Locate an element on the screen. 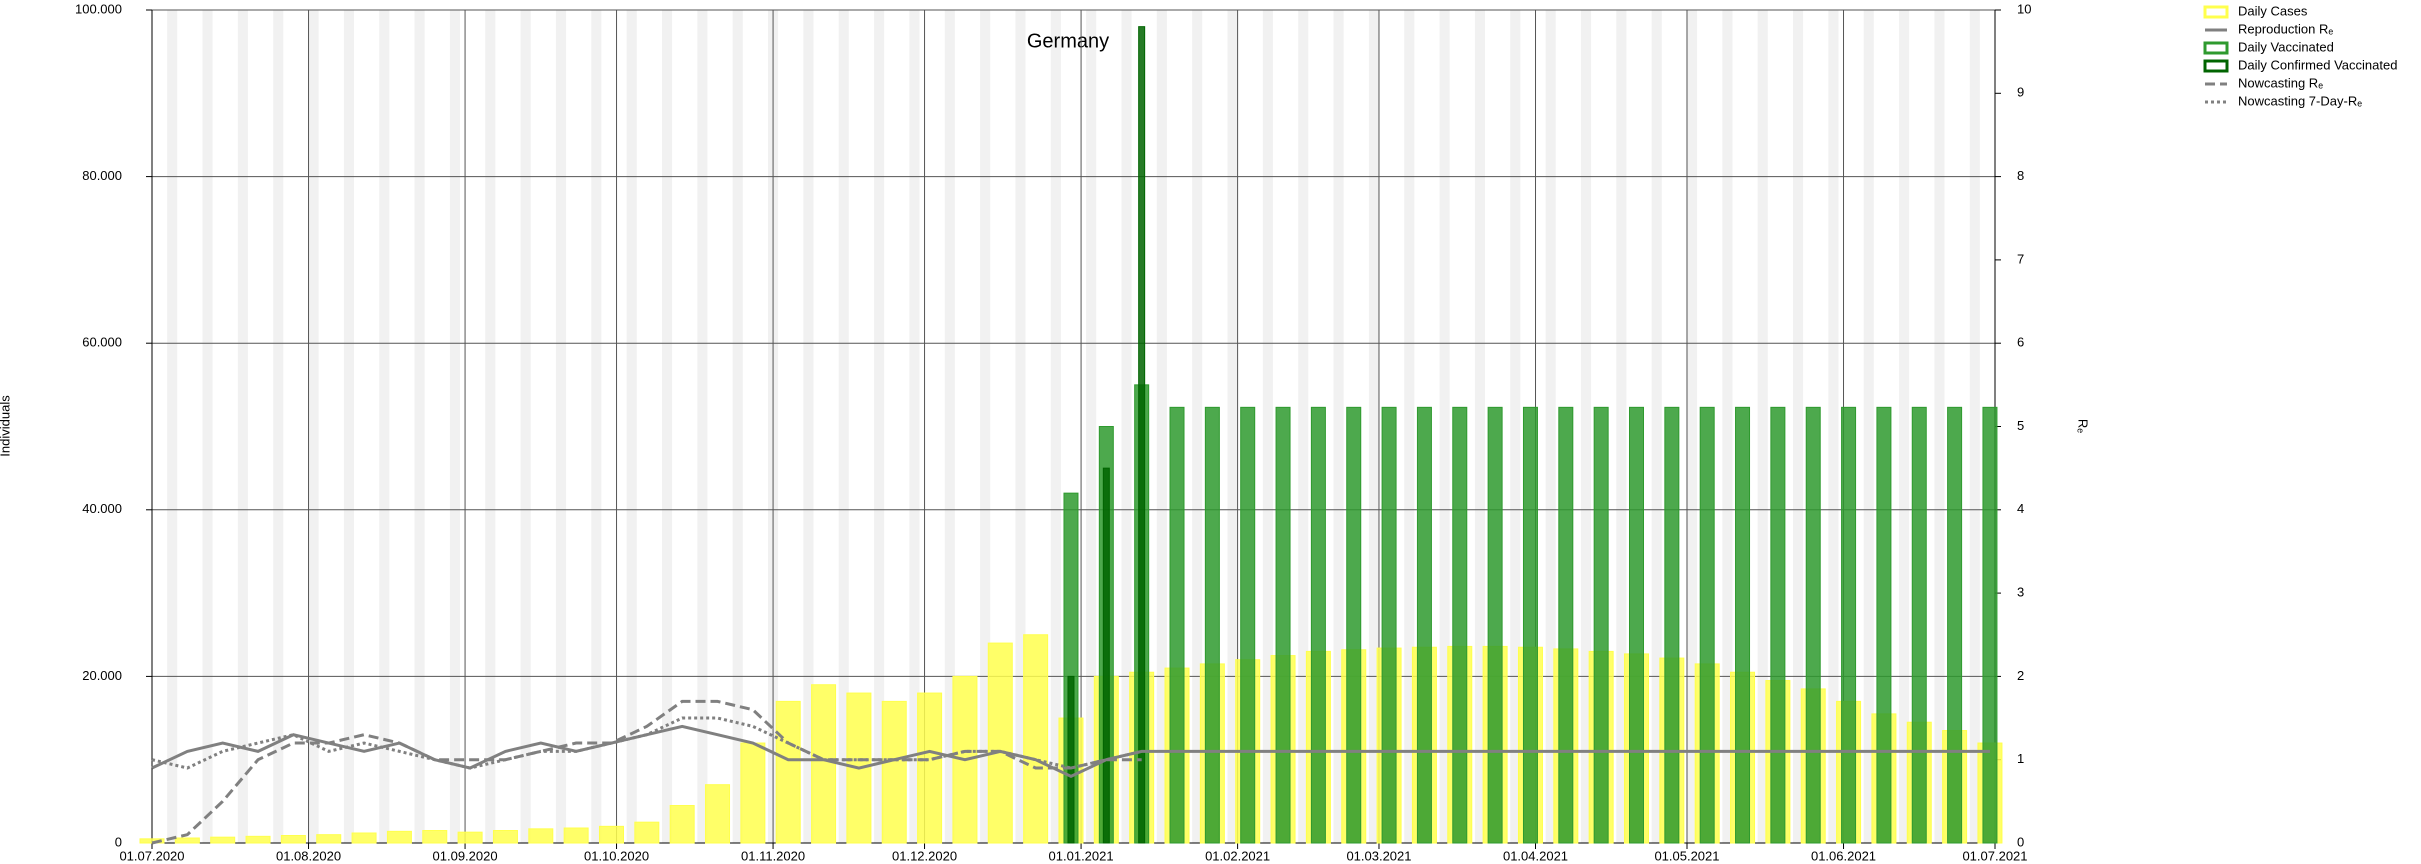 This screenshot has height=864, width=2421. y2-tick-label: 8 is located at coordinates (2020, 175).